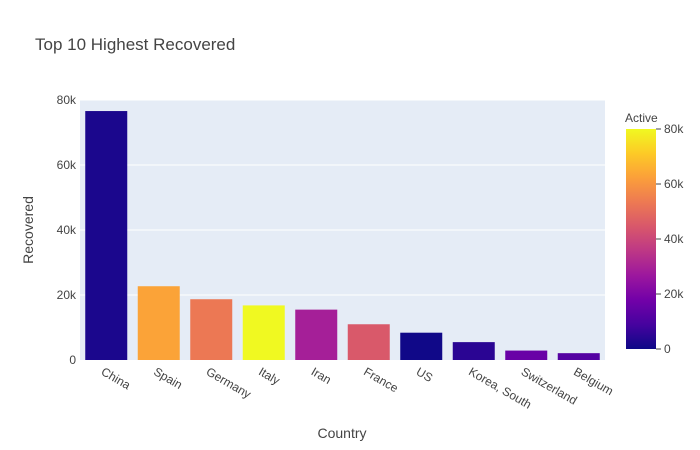 This screenshot has height=450, width=700. Describe the element at coordinates (72, 360) in the screenshot. I see `y-tick-label: 0` at that location.